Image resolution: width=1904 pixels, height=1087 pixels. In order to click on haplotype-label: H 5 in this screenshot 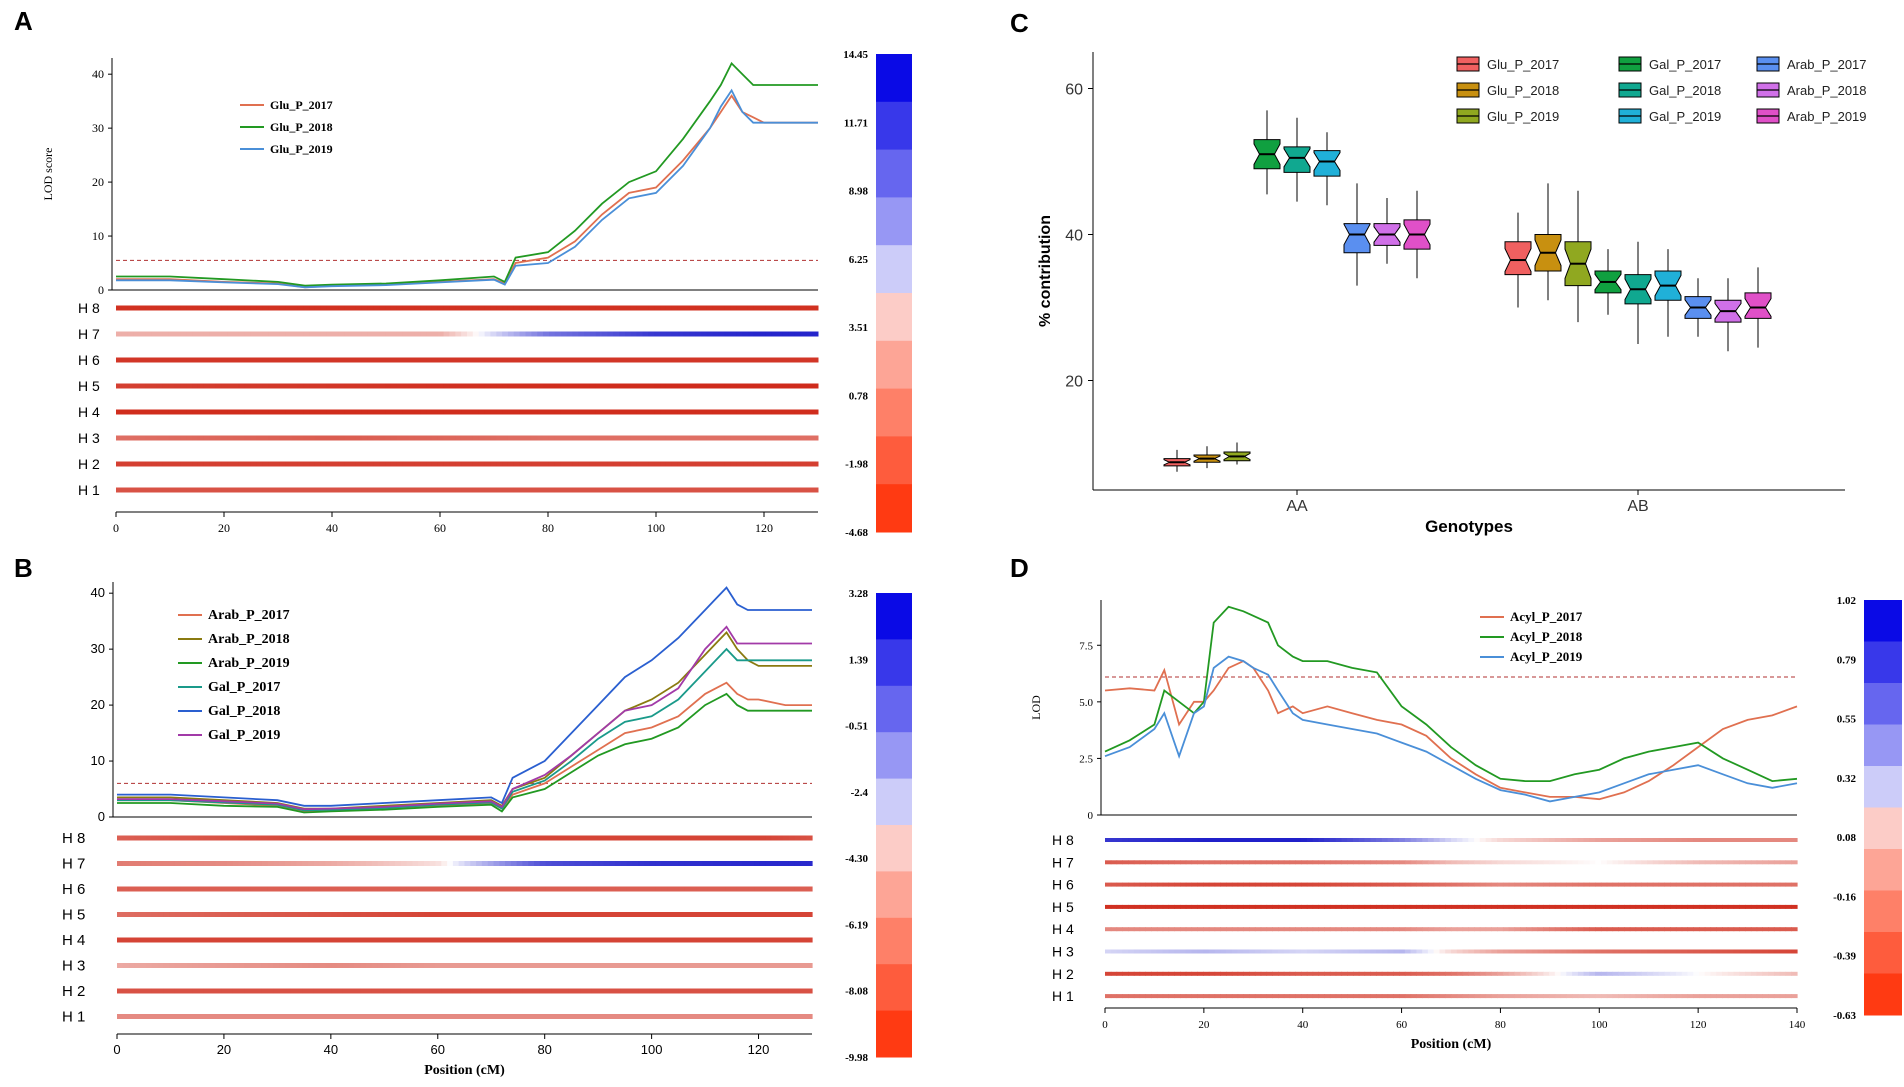, I will do `click(89, 386)`.